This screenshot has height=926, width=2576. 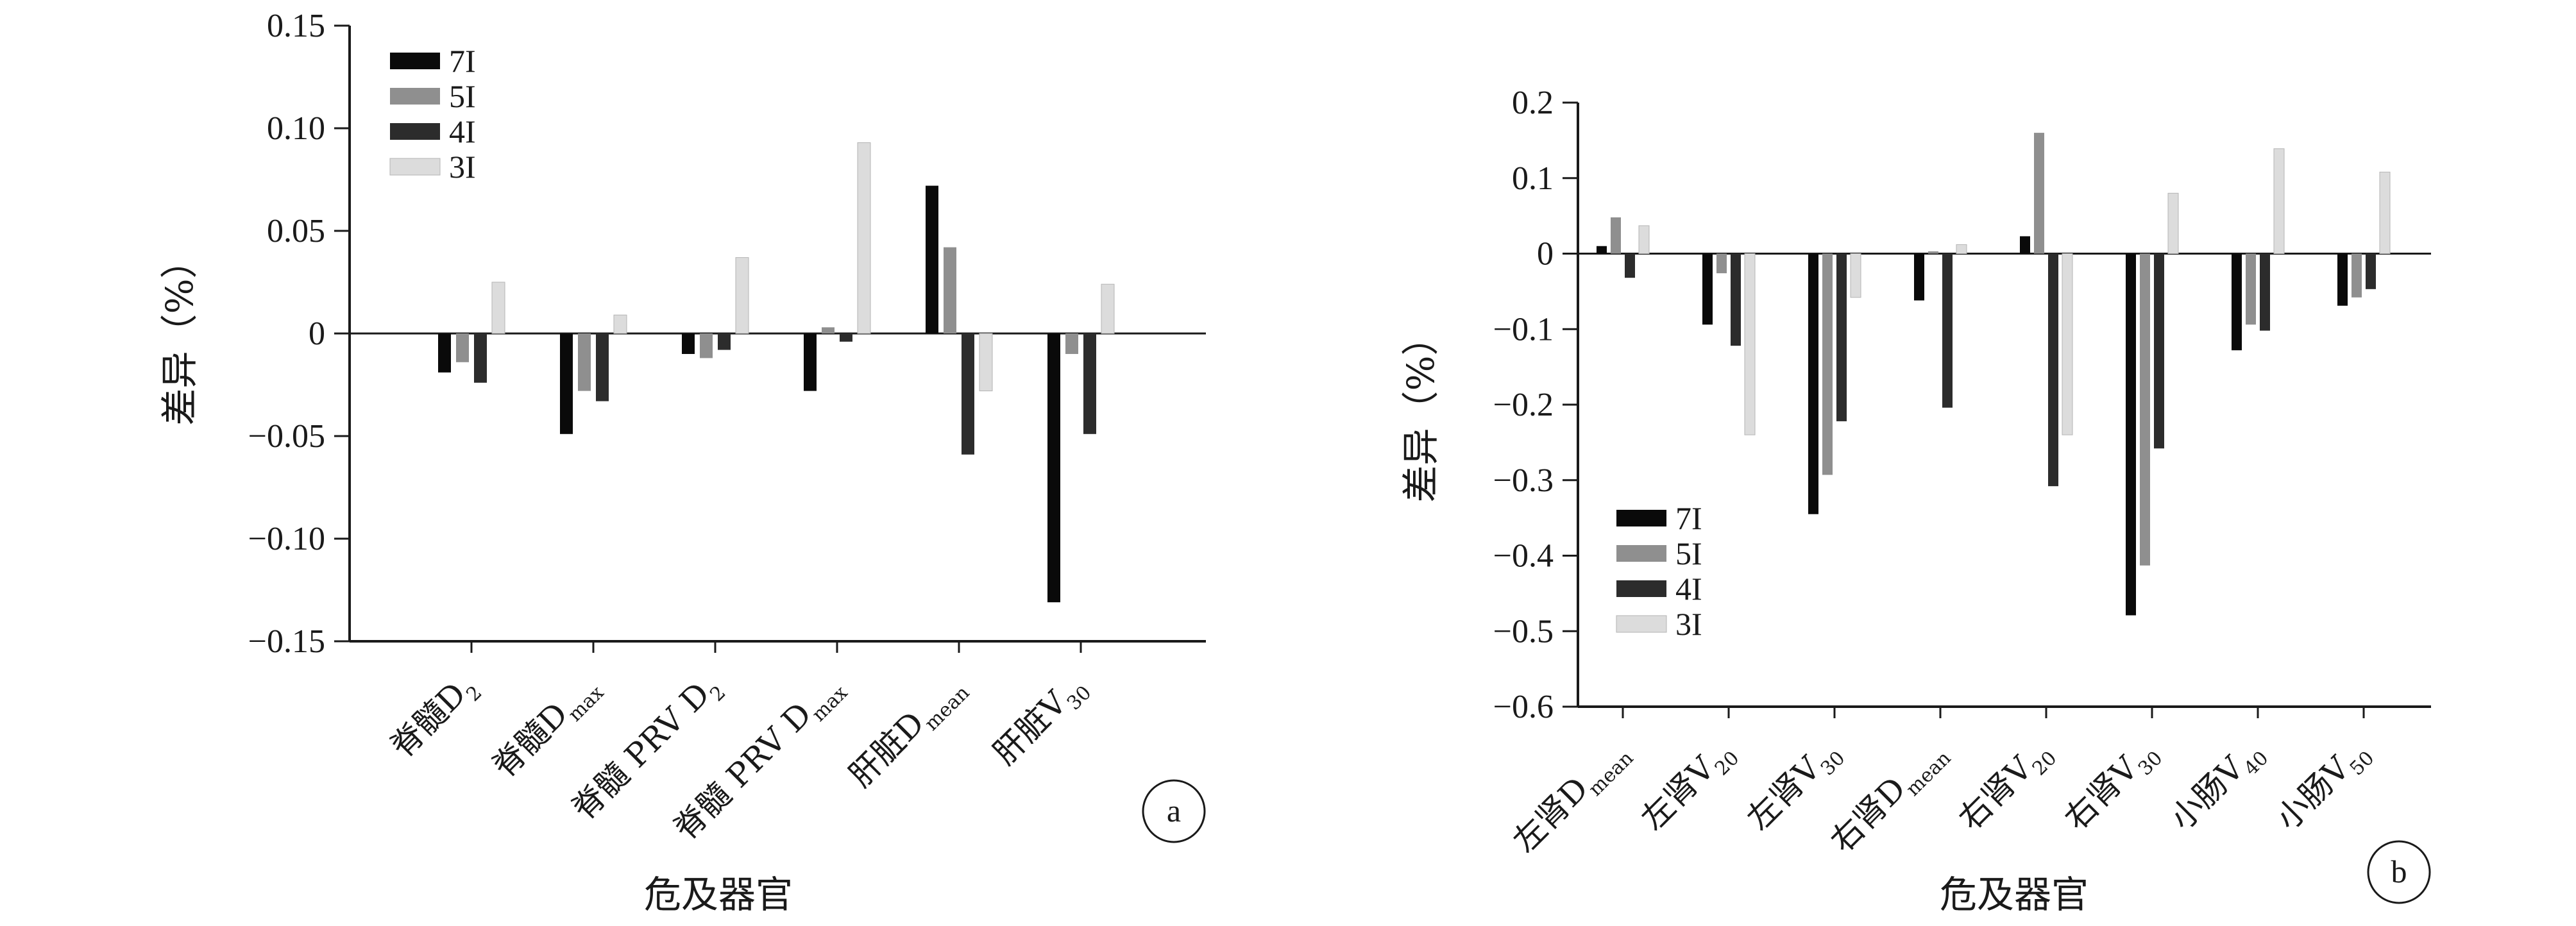 I want to click on x-category-label: 右肾V20, so click(x=2006, y=787).